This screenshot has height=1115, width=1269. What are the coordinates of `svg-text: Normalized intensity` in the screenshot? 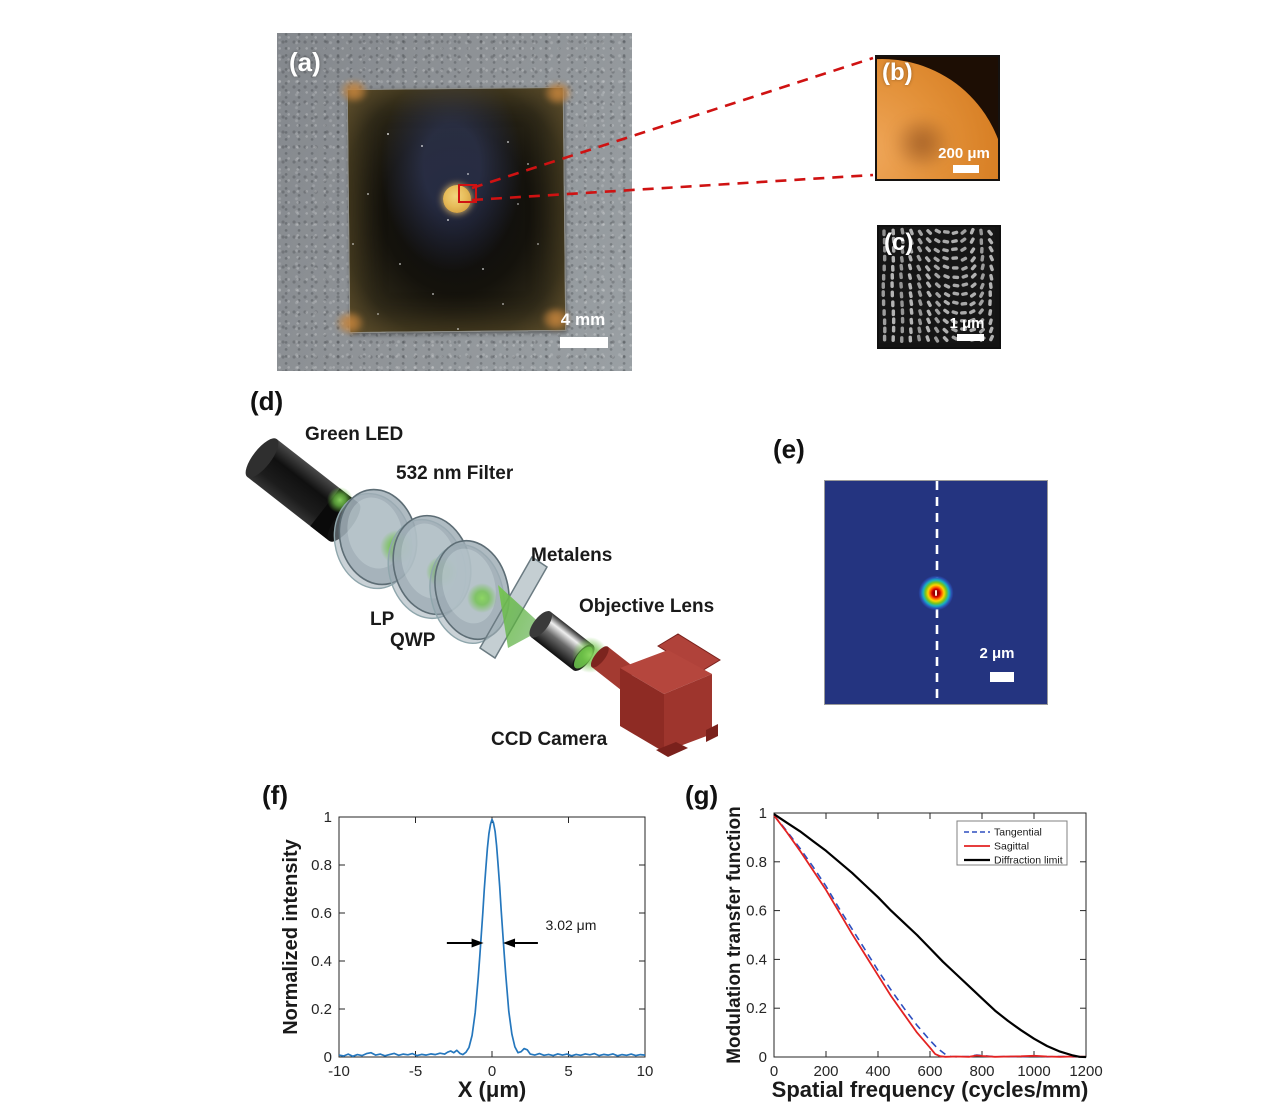 It's located at (291, 936).